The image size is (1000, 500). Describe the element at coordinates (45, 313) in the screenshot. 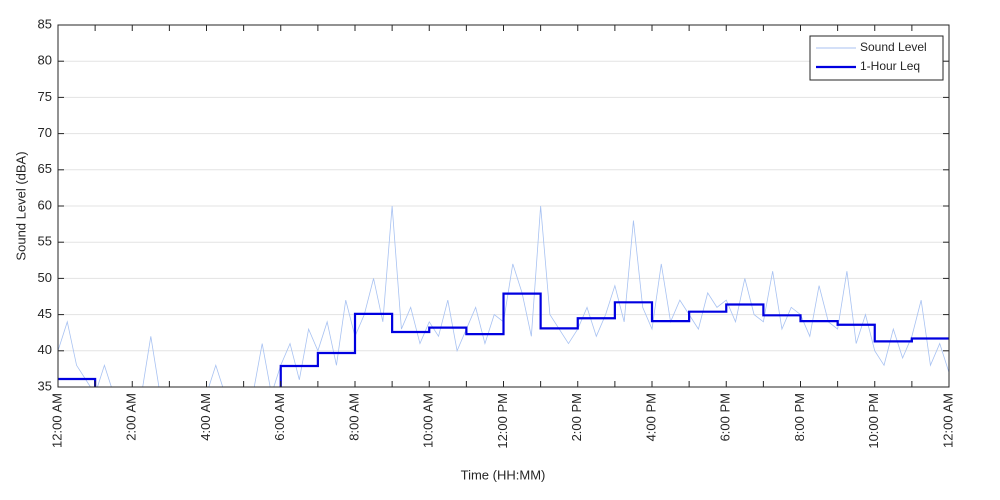

I see `y-tick-label: 45` at that location.